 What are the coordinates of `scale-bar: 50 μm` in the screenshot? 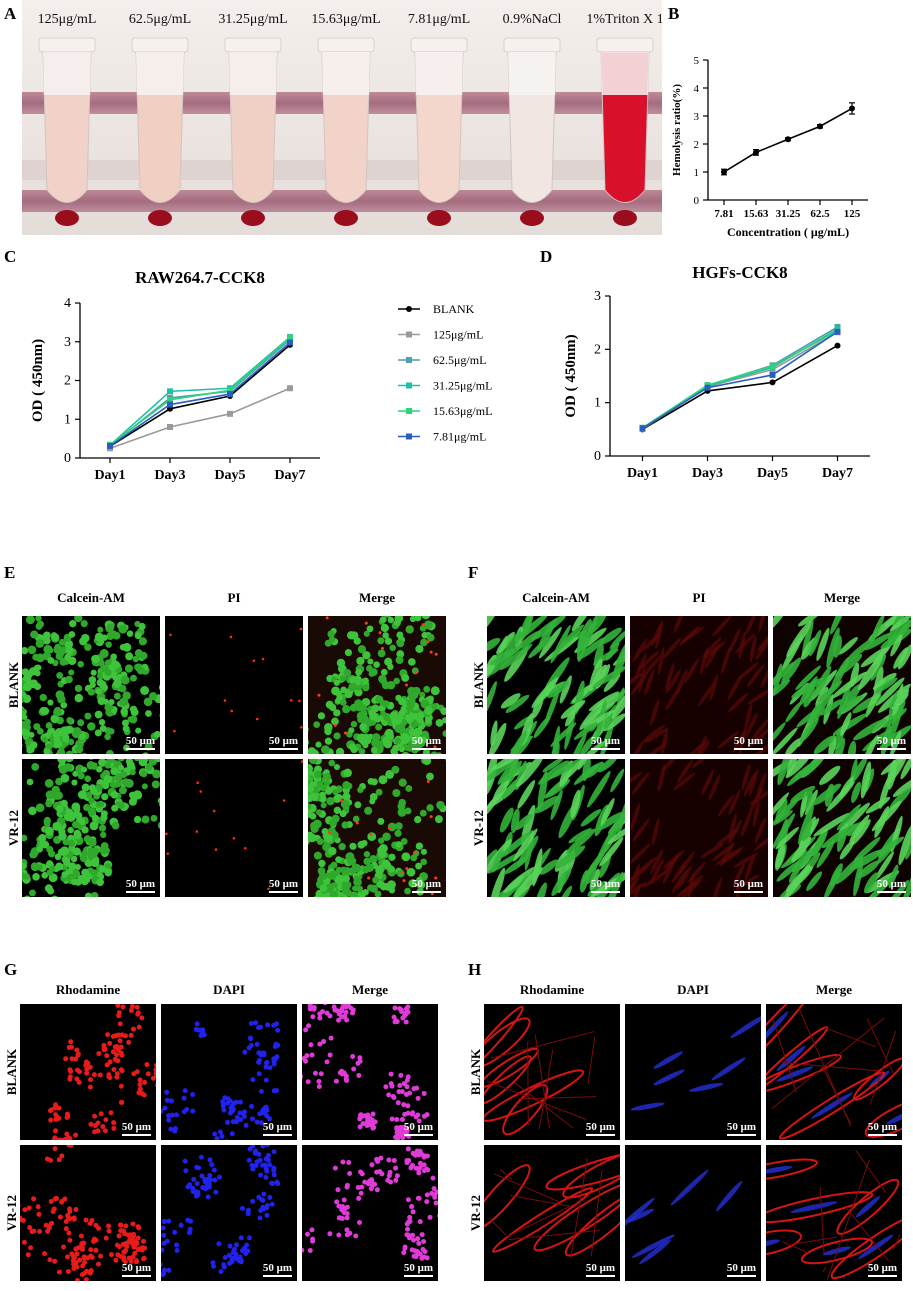 It's located at (748, 742).